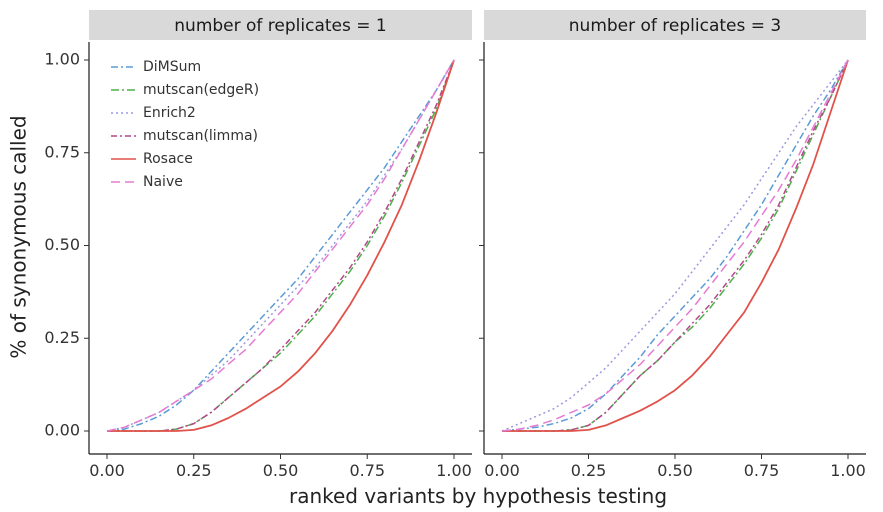 This screenshot has width=883, height=512. What do you see at coordinates (62, 244) in the screenshot?
I see `y-tick-label: 0.50` at bounding box center [62, 244].